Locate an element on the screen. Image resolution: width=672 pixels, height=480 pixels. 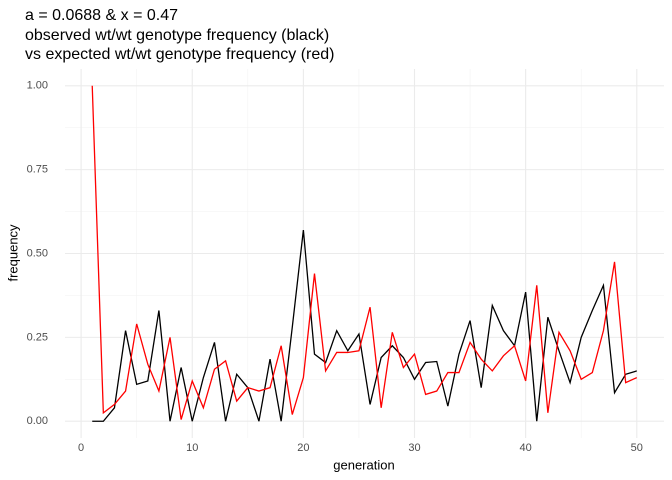
y-tick-label: 0.00 is located at coordinates (37, 421).